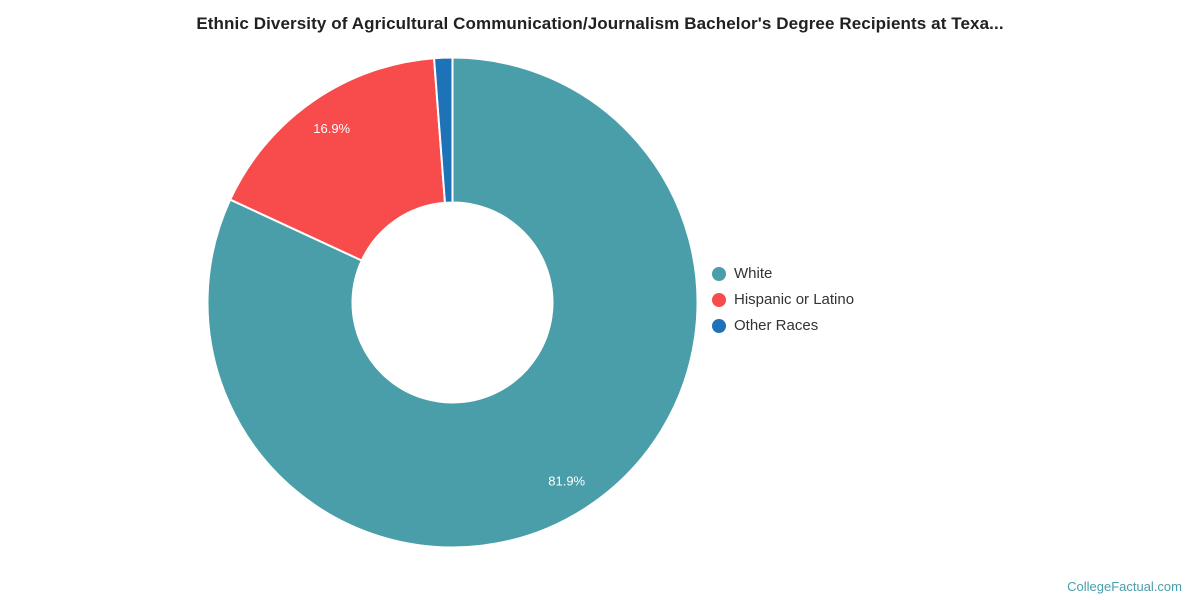 This screenshot has height=600, width=1200. I want to click on legend-label-other-races: Other Races, so click(776, 325).